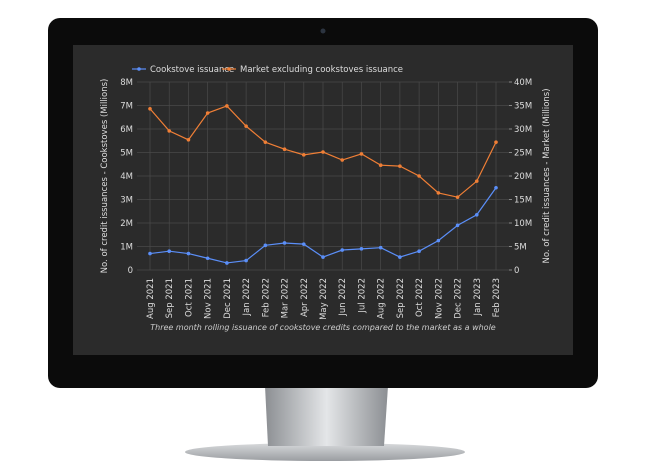 The image size is (664, 475). Describe the element at coordinates (126, 154) in the screenshot. I see `y-tick-label: 5M` at that location.